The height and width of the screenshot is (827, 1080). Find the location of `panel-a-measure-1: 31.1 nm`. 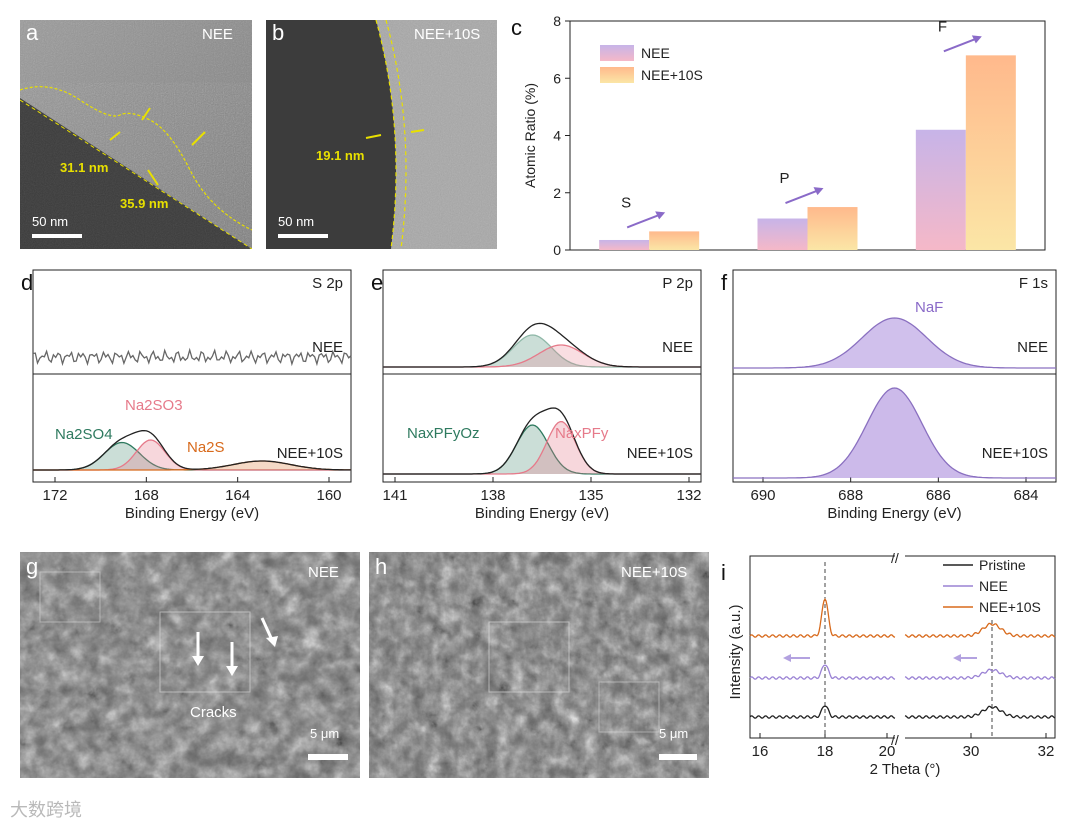

panel-a-measure-1: 31.1 nm is located at coordinates (84, 167).